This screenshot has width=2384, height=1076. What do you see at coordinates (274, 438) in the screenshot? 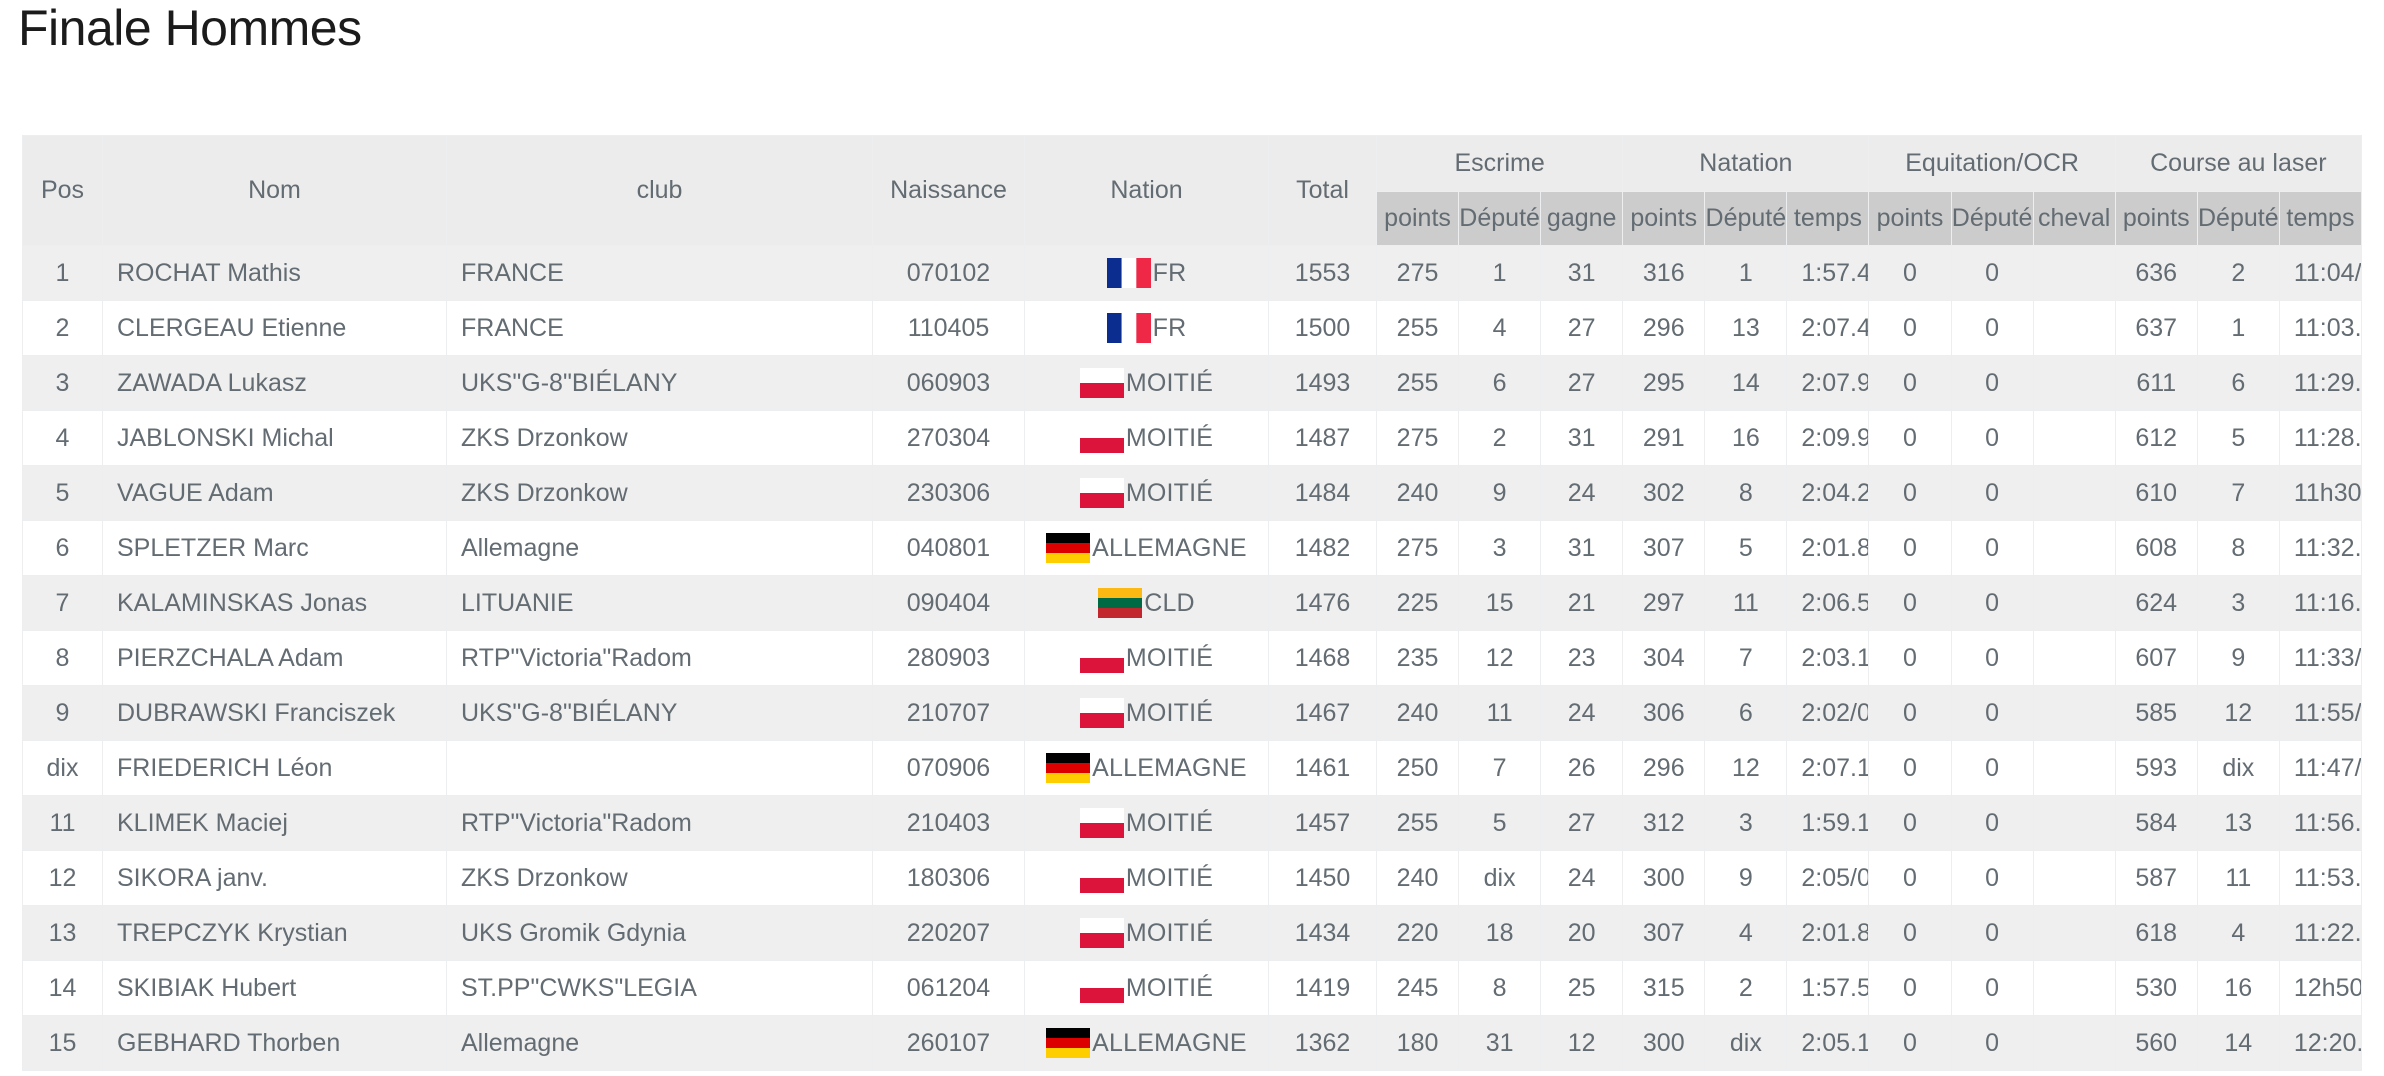
I see `cell-nom: JABLONSKI Michal` at bounding box center [274, 438].